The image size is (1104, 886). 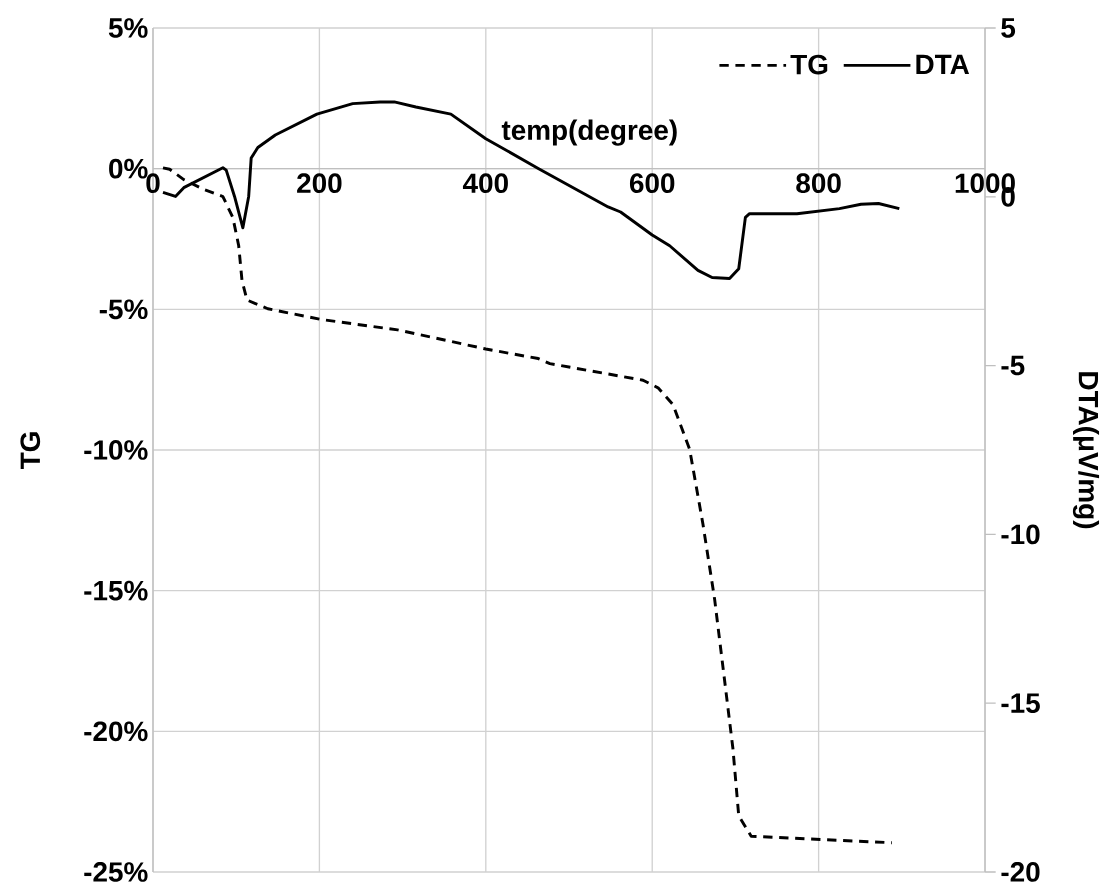 What do you see at coordinates (943, 64) in the screenshot?
I see `legend-label: DTA` at bounding box center [943, 64].